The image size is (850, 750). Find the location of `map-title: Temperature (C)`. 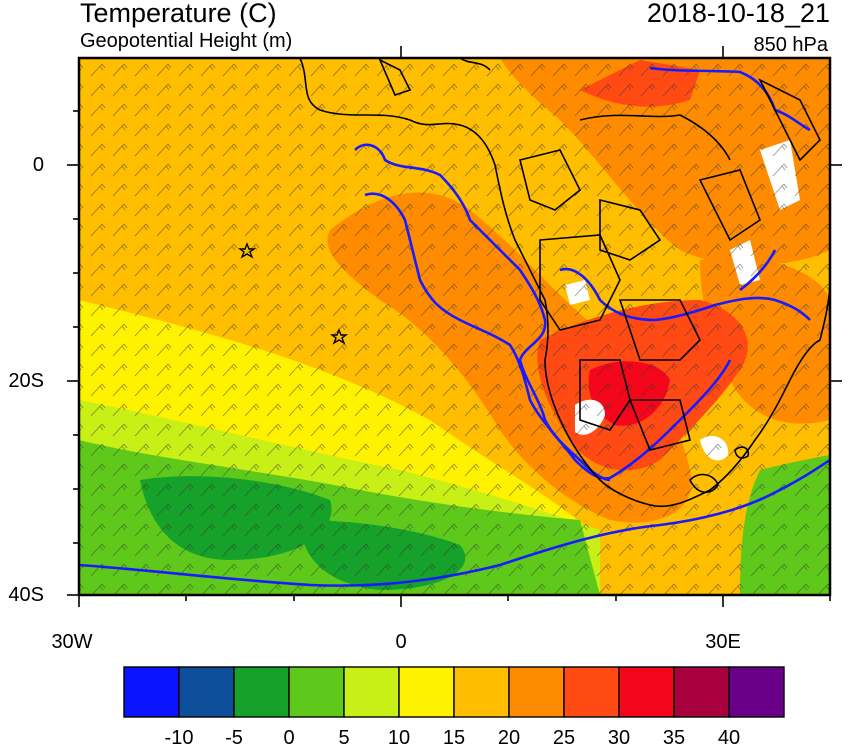

map-title: Temperature (C) is located at coordinates (178, 14).